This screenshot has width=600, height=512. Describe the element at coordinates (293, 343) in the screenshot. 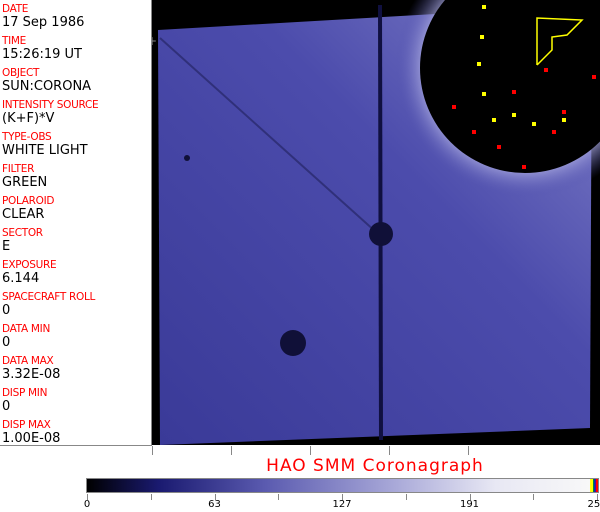

I see `dark-spot` at that location.